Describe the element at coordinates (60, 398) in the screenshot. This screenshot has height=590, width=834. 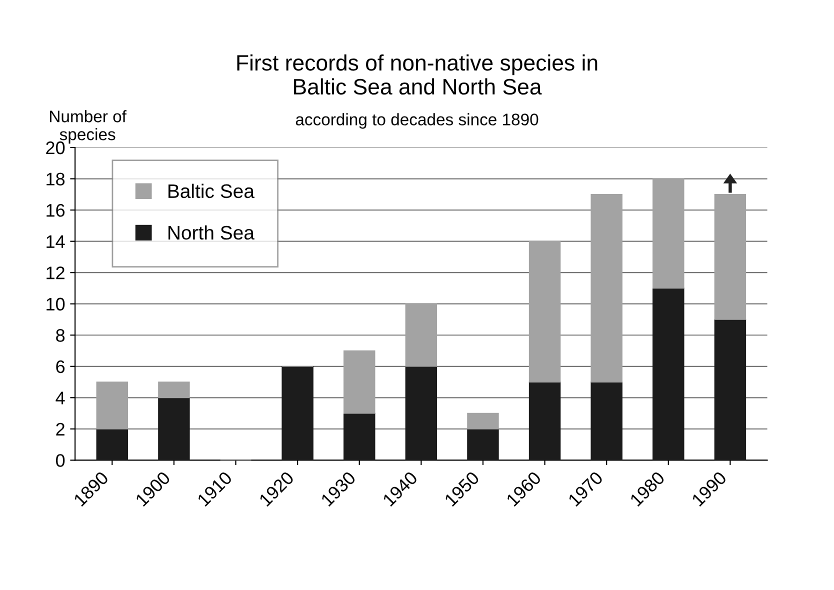
I see `y-tick-label: 4` at that location.